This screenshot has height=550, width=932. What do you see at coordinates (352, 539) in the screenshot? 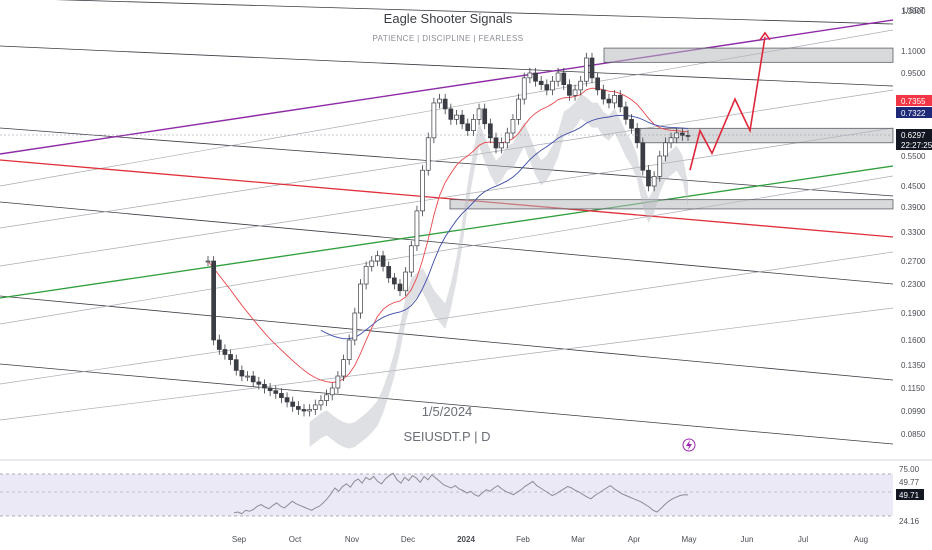
I see `time-tick-label: Nov` at bounding box center [352, 539].